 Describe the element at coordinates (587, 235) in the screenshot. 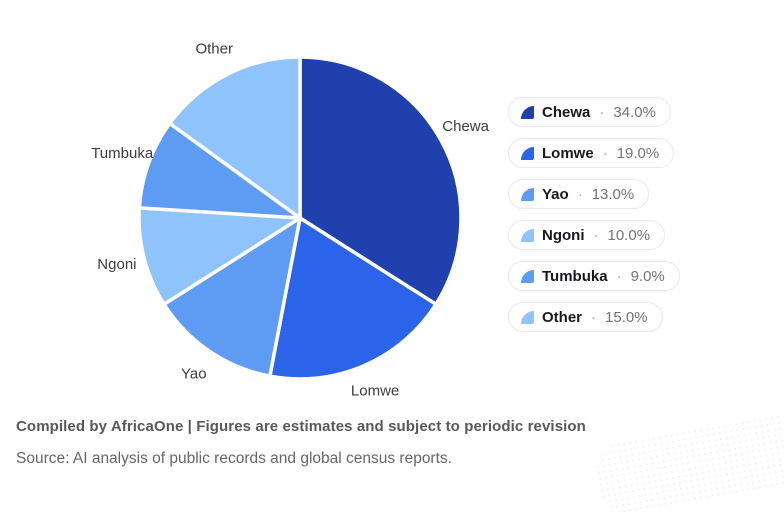

I see `legend-item-ngoni: Ngoni · 10.0%` at that location.